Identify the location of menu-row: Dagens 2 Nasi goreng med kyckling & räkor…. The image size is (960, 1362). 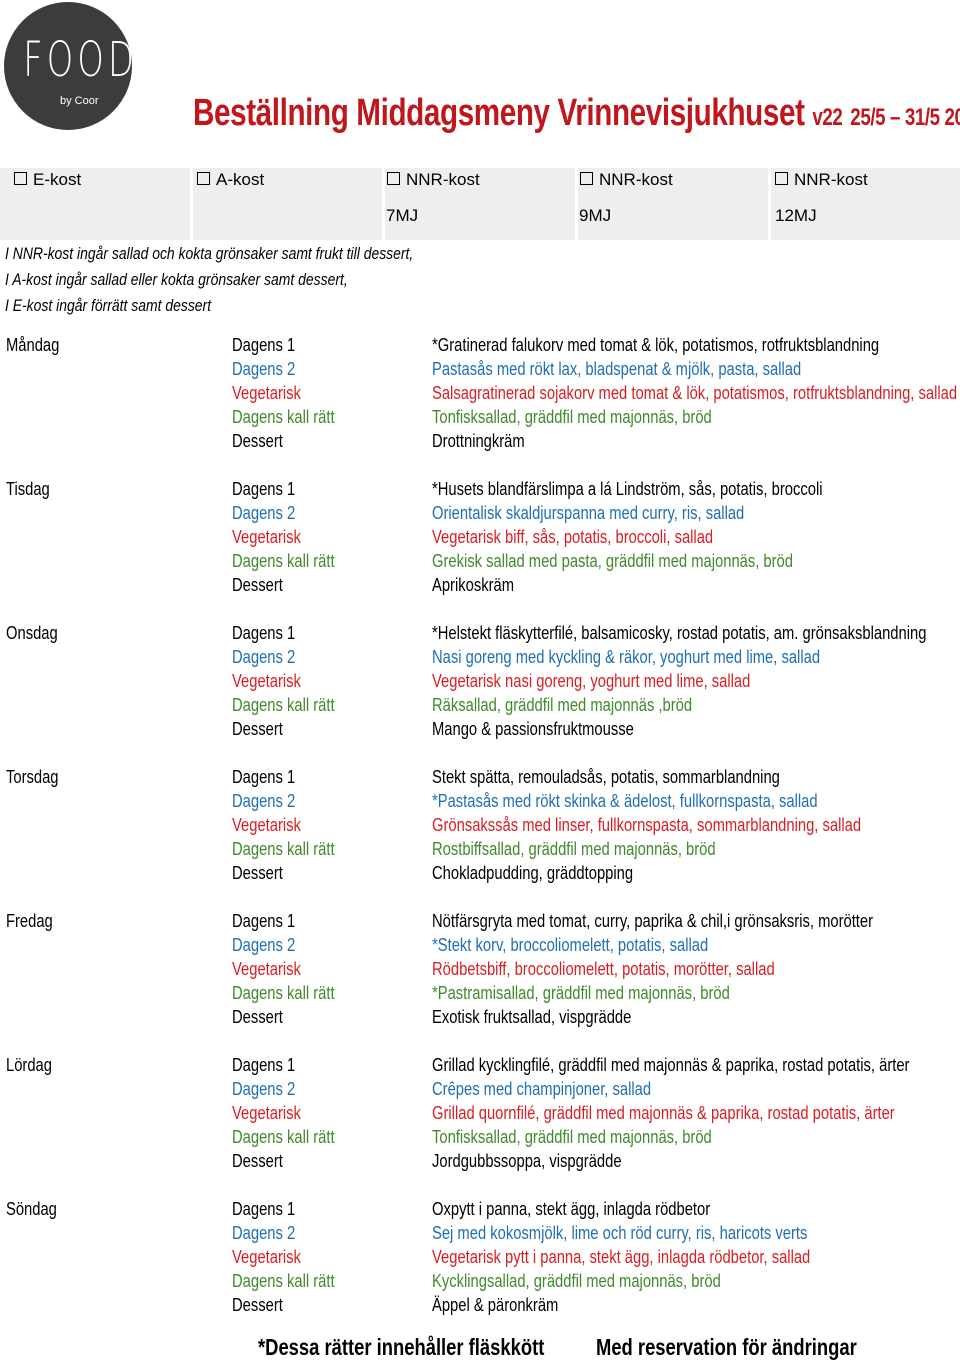
(480, 659).